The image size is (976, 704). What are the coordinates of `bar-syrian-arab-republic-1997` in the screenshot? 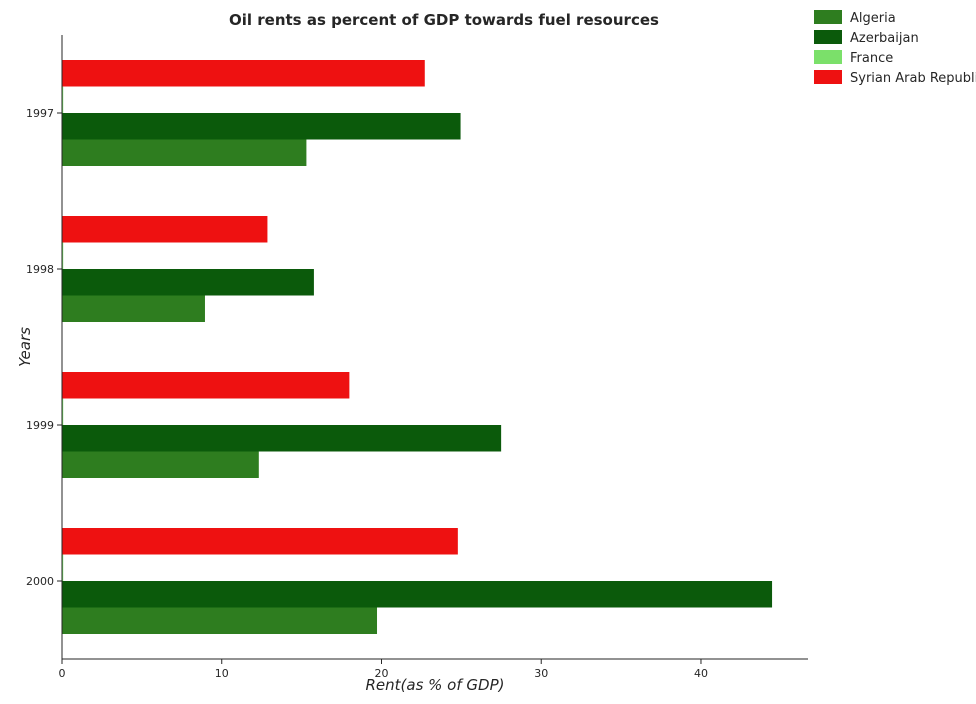 It's located at (243, 73).